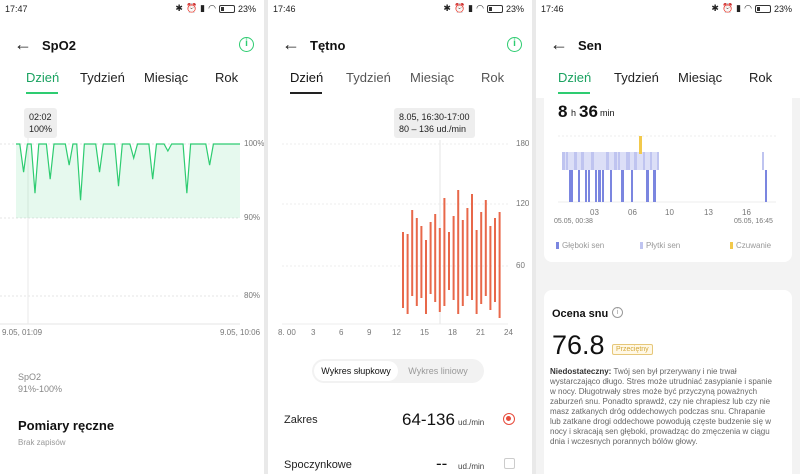  I want to click on duration-hours: 8, so click(563, 111).